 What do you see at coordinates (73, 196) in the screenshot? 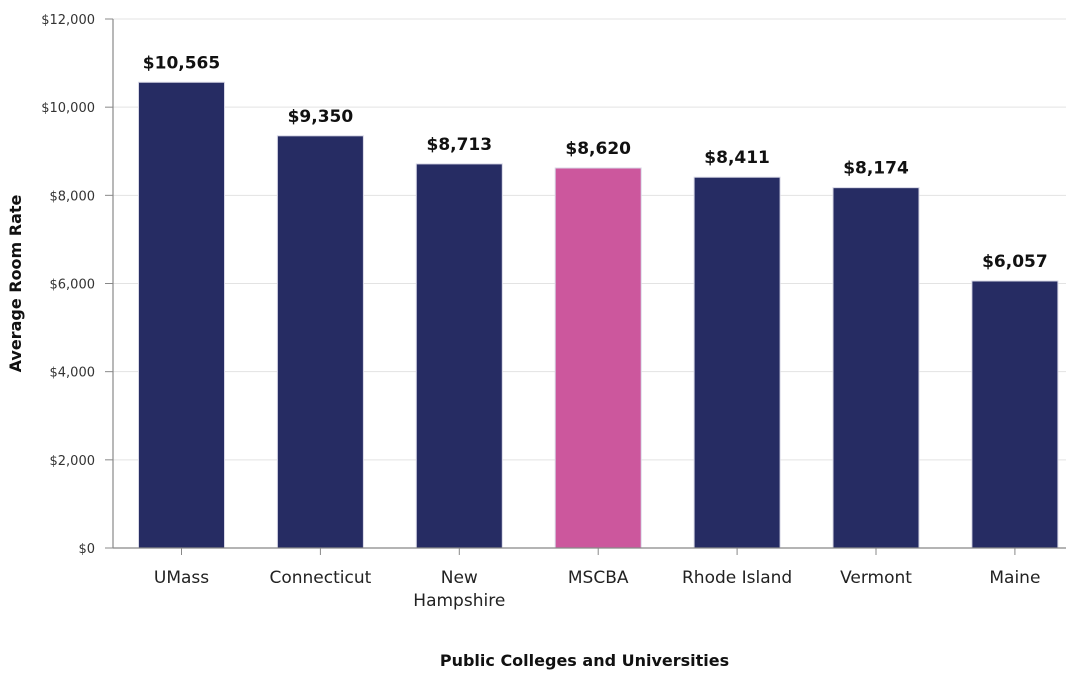
I see `y-tick-label: $8,000` at bounding box center [73, 196].